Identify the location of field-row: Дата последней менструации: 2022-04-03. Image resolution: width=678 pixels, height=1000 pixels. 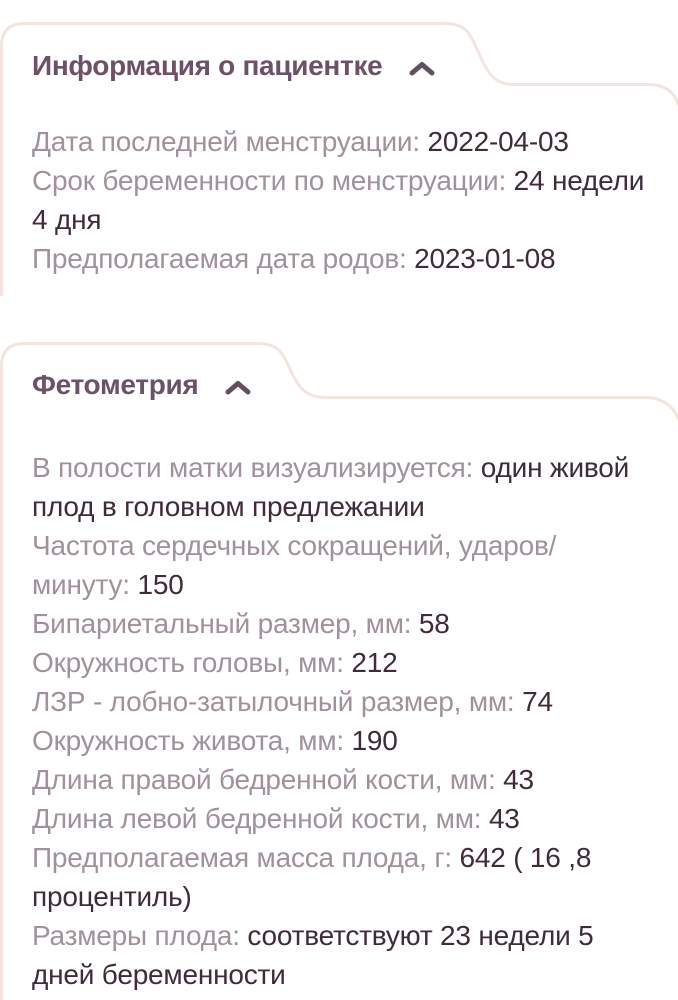
(338, 141).